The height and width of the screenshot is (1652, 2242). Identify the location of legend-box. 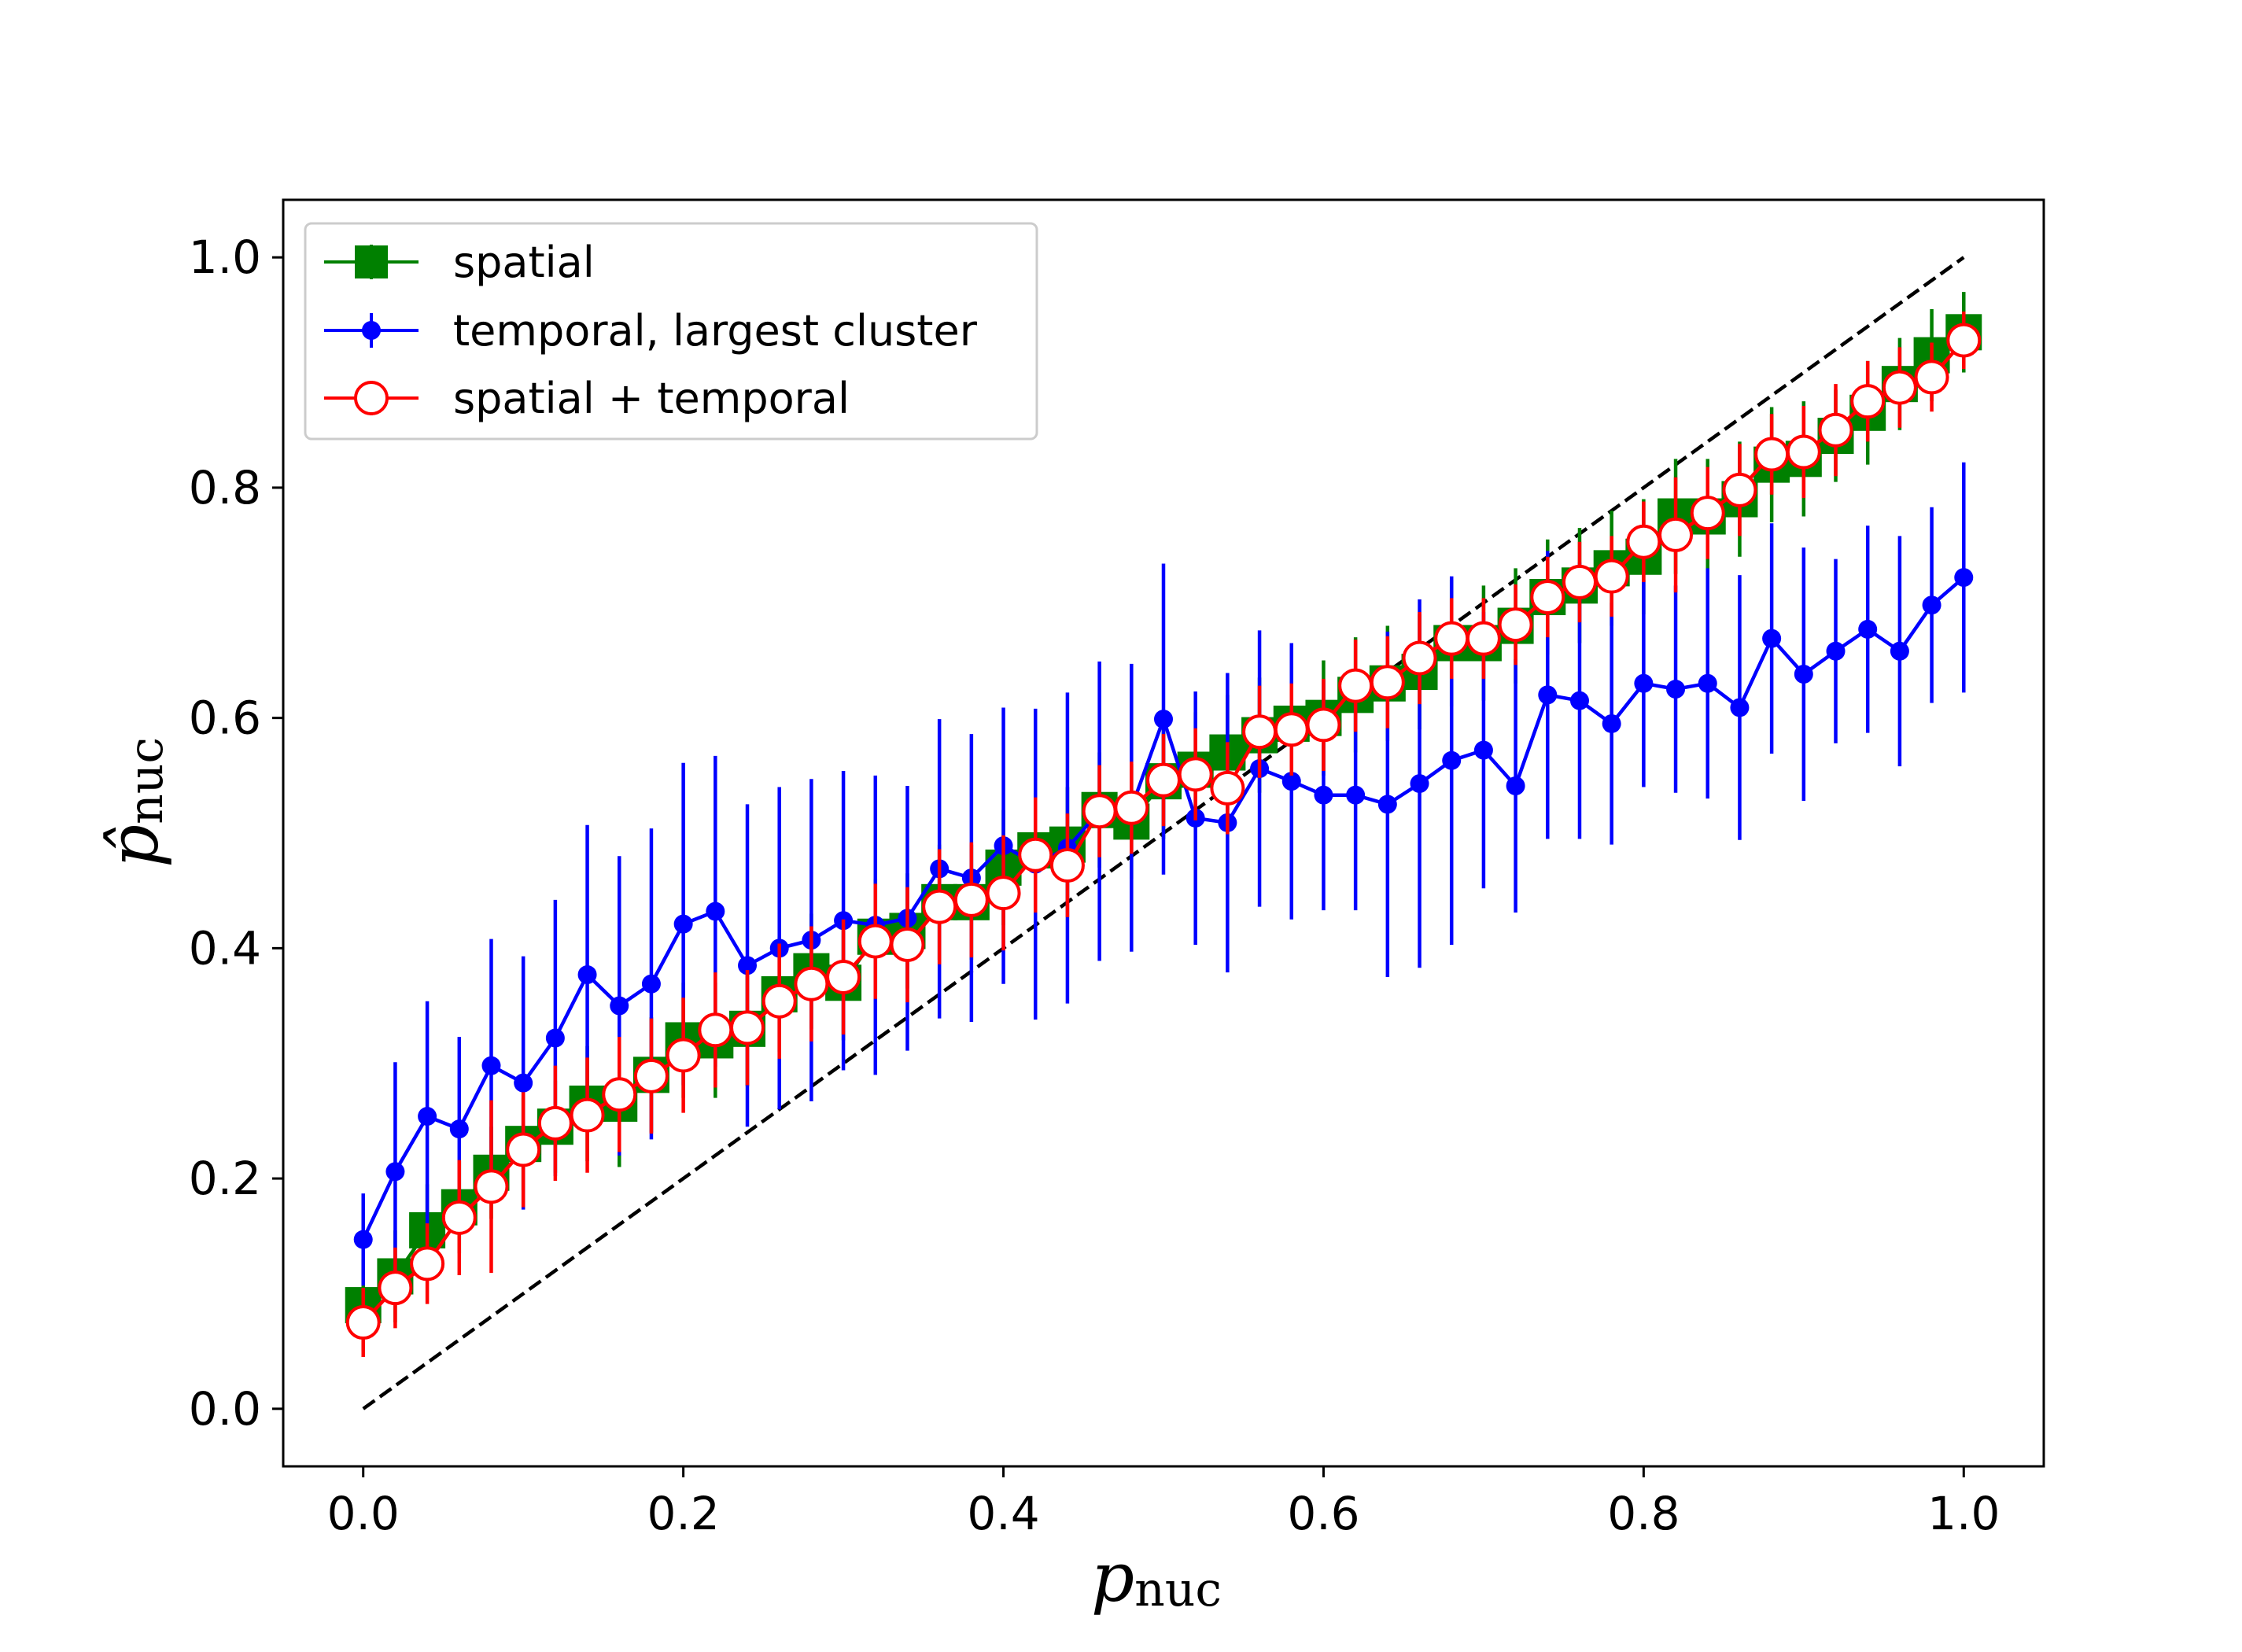
(671, 331).